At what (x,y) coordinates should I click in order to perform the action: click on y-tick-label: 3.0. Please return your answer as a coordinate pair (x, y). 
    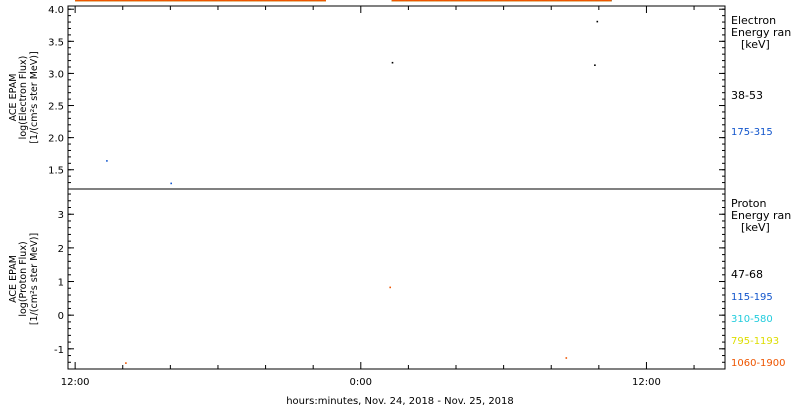
    Looking at the image, I should click on (56, 74).